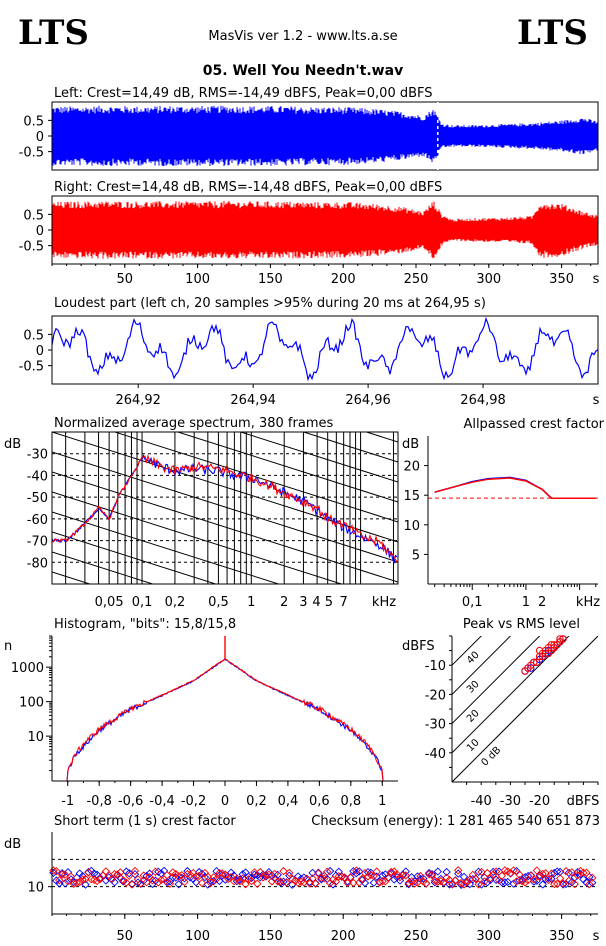  Describe the element at coordinates (384, 602) in the screenshot. I see `x-unit-label: kHz` at that location.